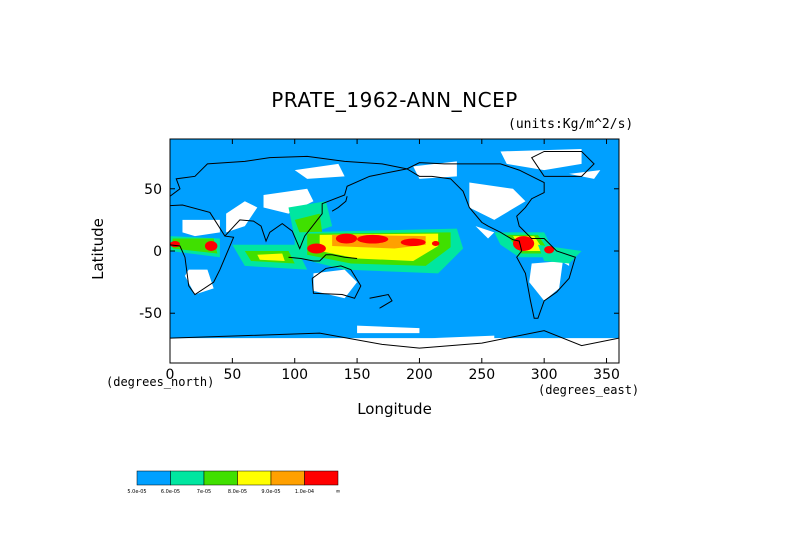 This screenshot has height=558, width=789. Describe the element at coordinates (150, 314) in the screenshot. I see `y-tick-label: -50` at that location.